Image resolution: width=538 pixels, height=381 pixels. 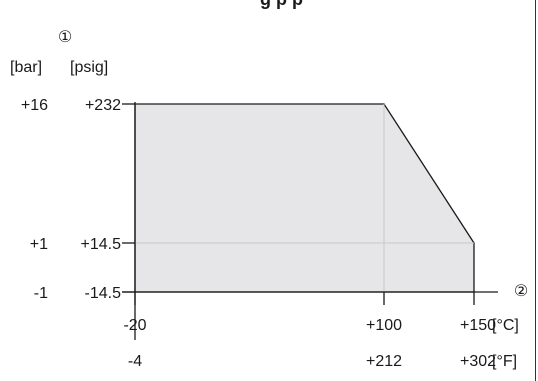 I want to click on pressure-marker: ①, so click(x=65, y=37).